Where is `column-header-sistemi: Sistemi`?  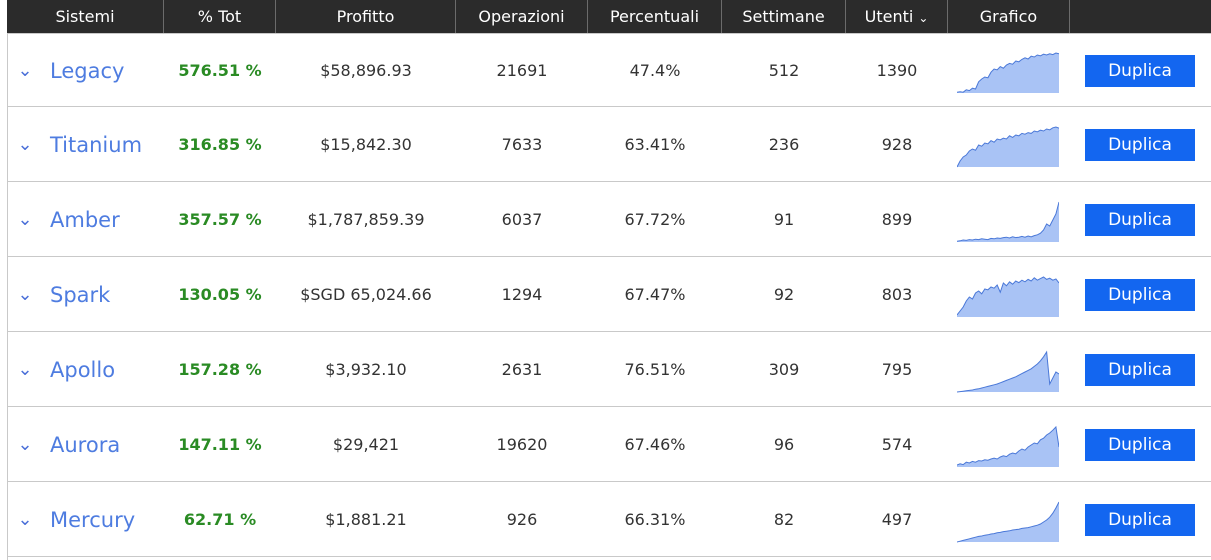
column-header-sistemi: Sistemi is located at coordinates (85, 16).